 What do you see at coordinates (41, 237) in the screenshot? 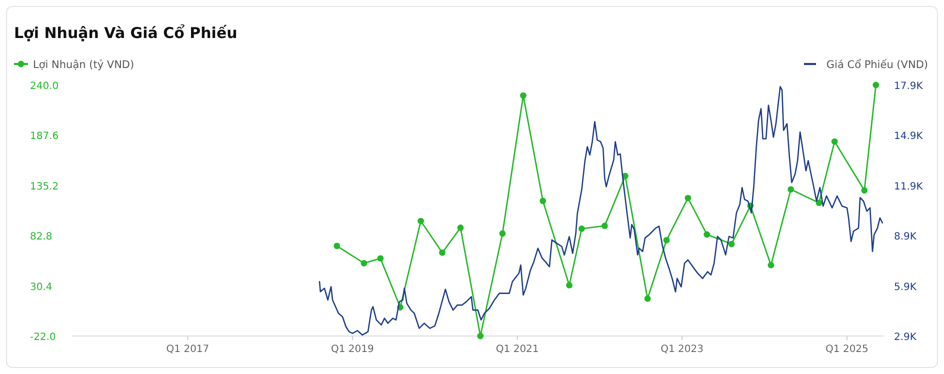
I see `y-tick-label: 82.8` at bounding box center [41, 237].